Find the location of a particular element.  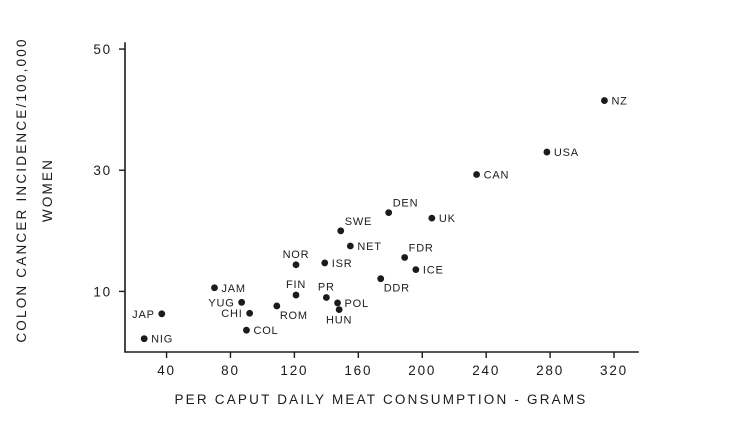

point-label-nz: NZ is located at coordinates (619, 102).